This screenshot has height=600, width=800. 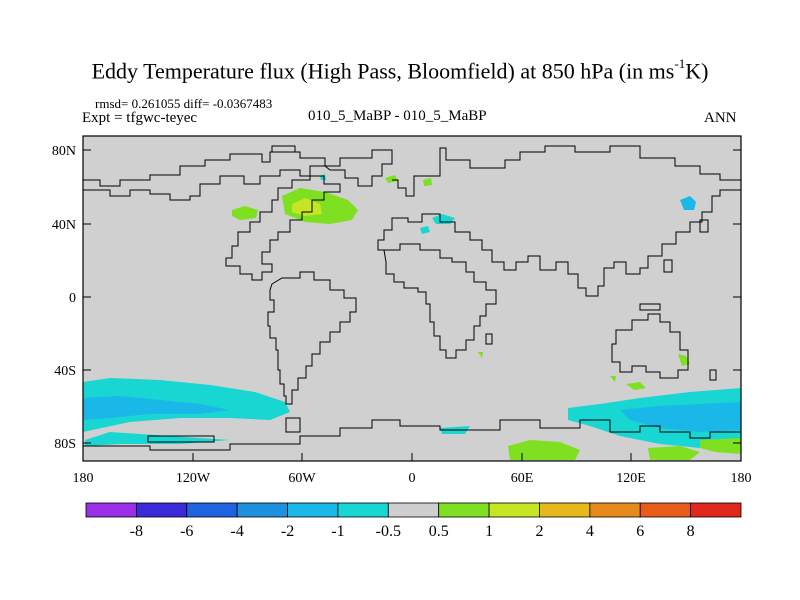 I want to click on x-tick-labels: 180 120W 60W 0 60E 120E 180, so click(x=412, y=478).